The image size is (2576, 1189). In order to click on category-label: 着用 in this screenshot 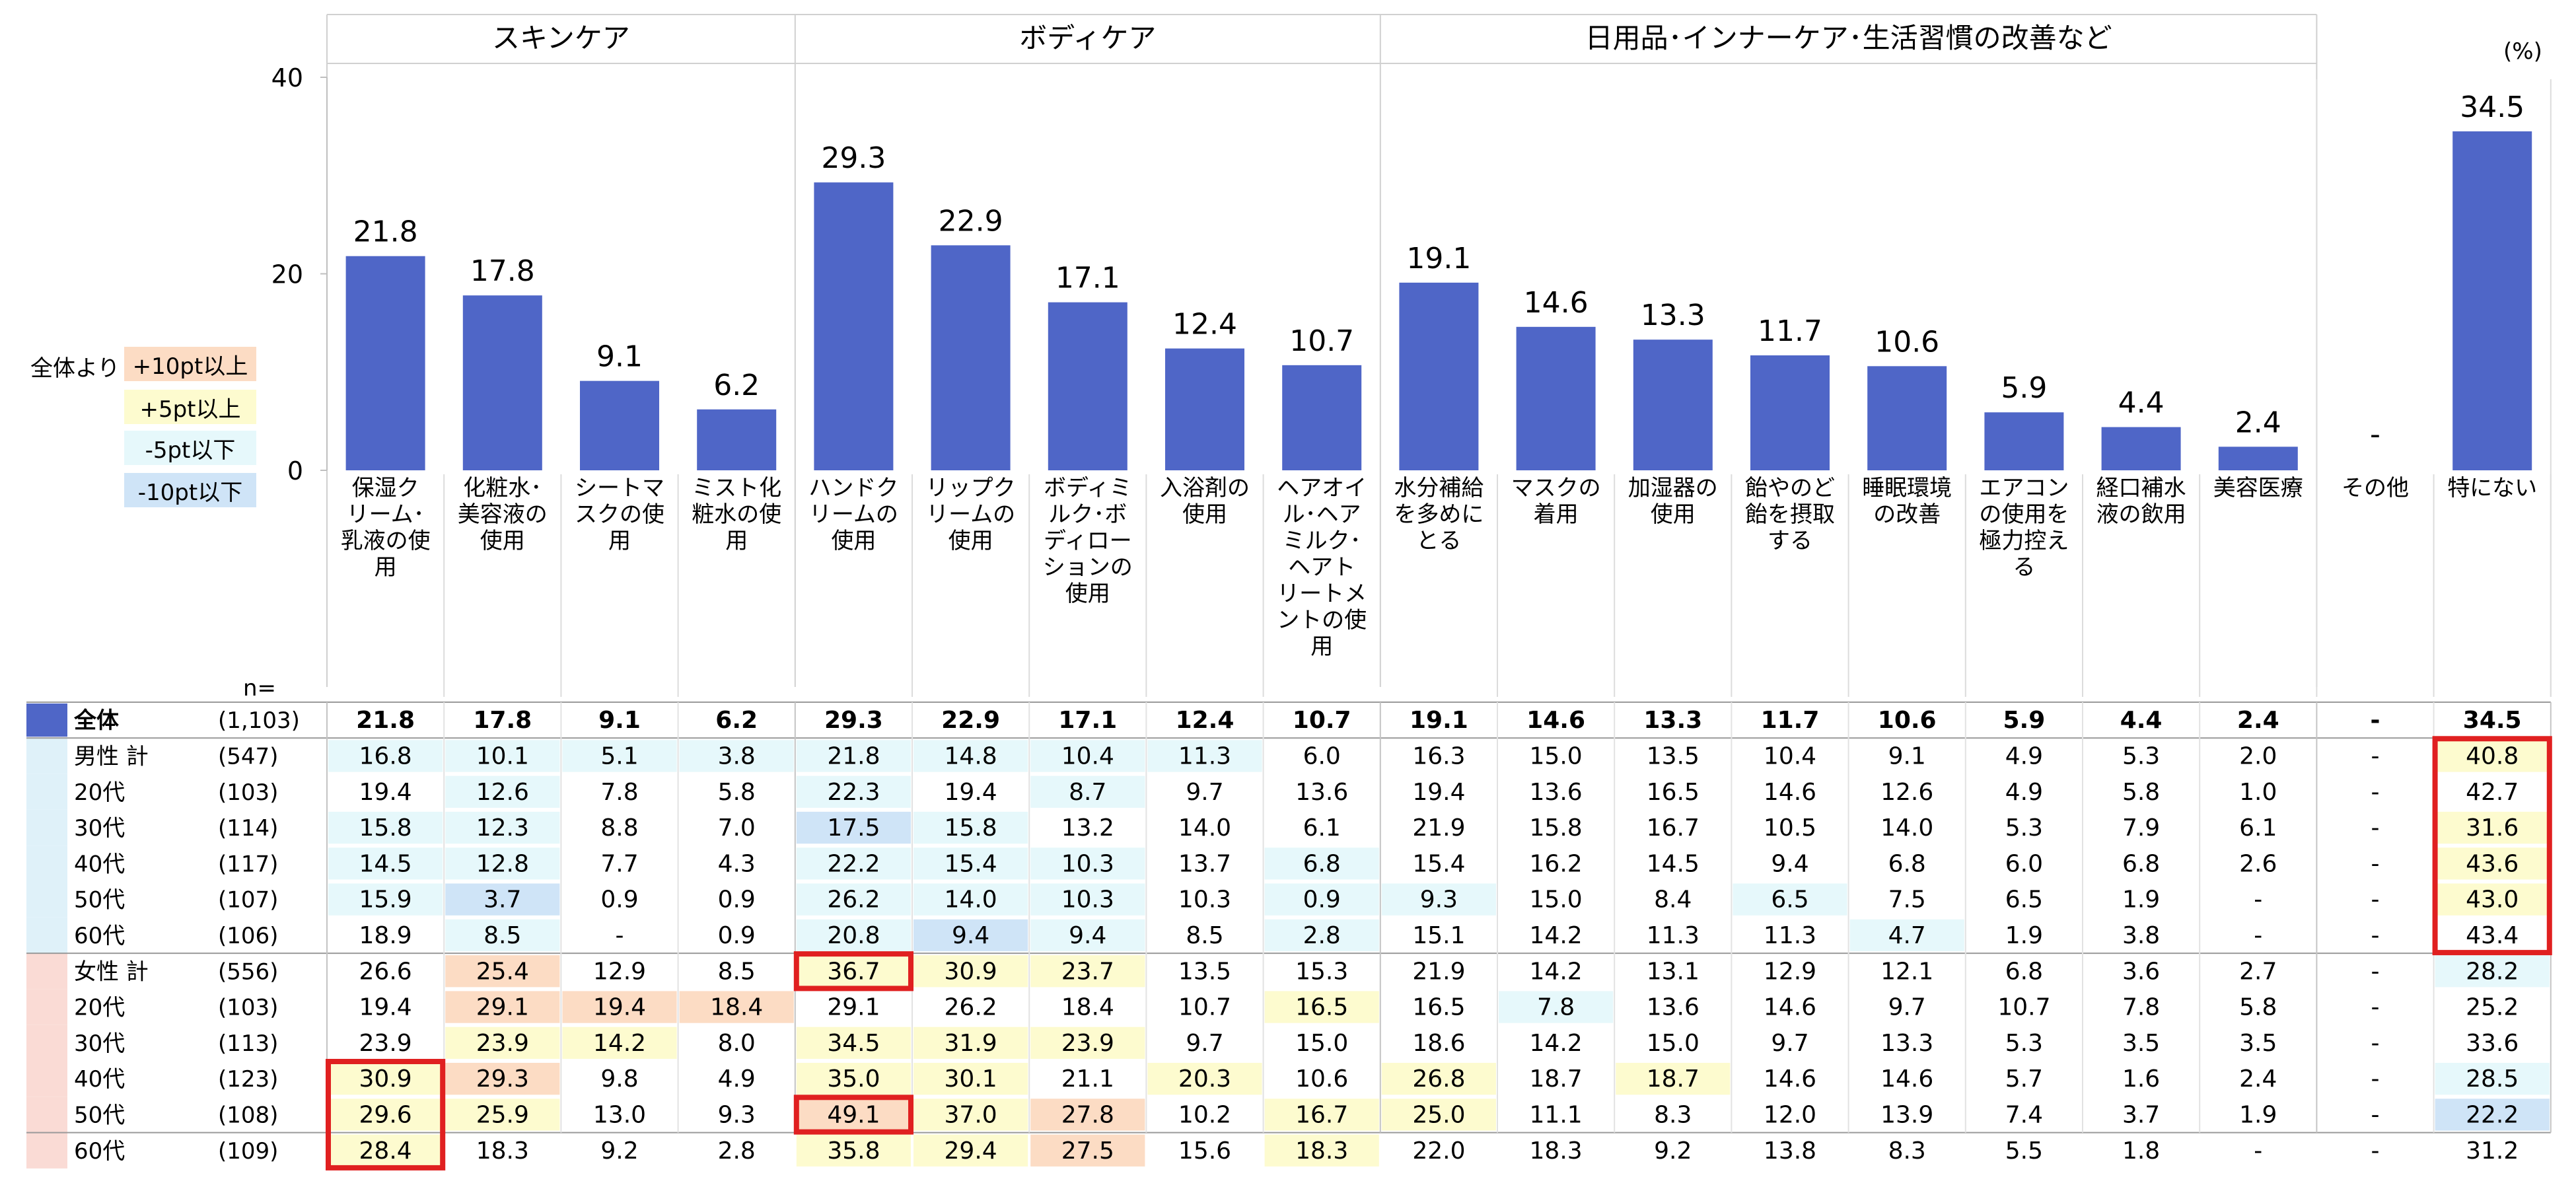, I will do `click(1557, 514)`.